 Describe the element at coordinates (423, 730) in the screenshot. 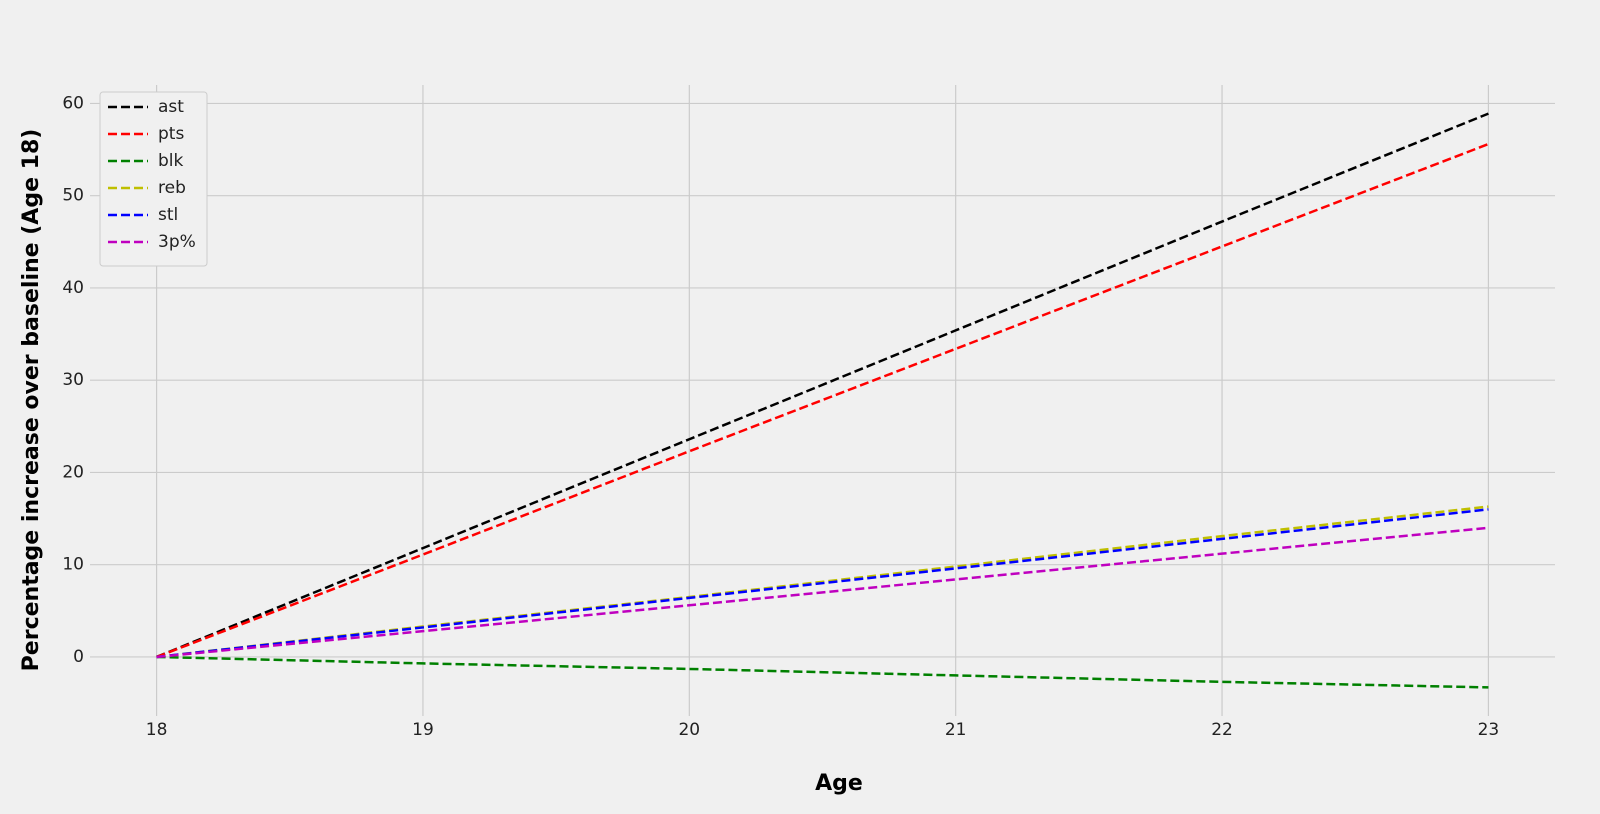

I see `x-tick-label: 19` at that location.